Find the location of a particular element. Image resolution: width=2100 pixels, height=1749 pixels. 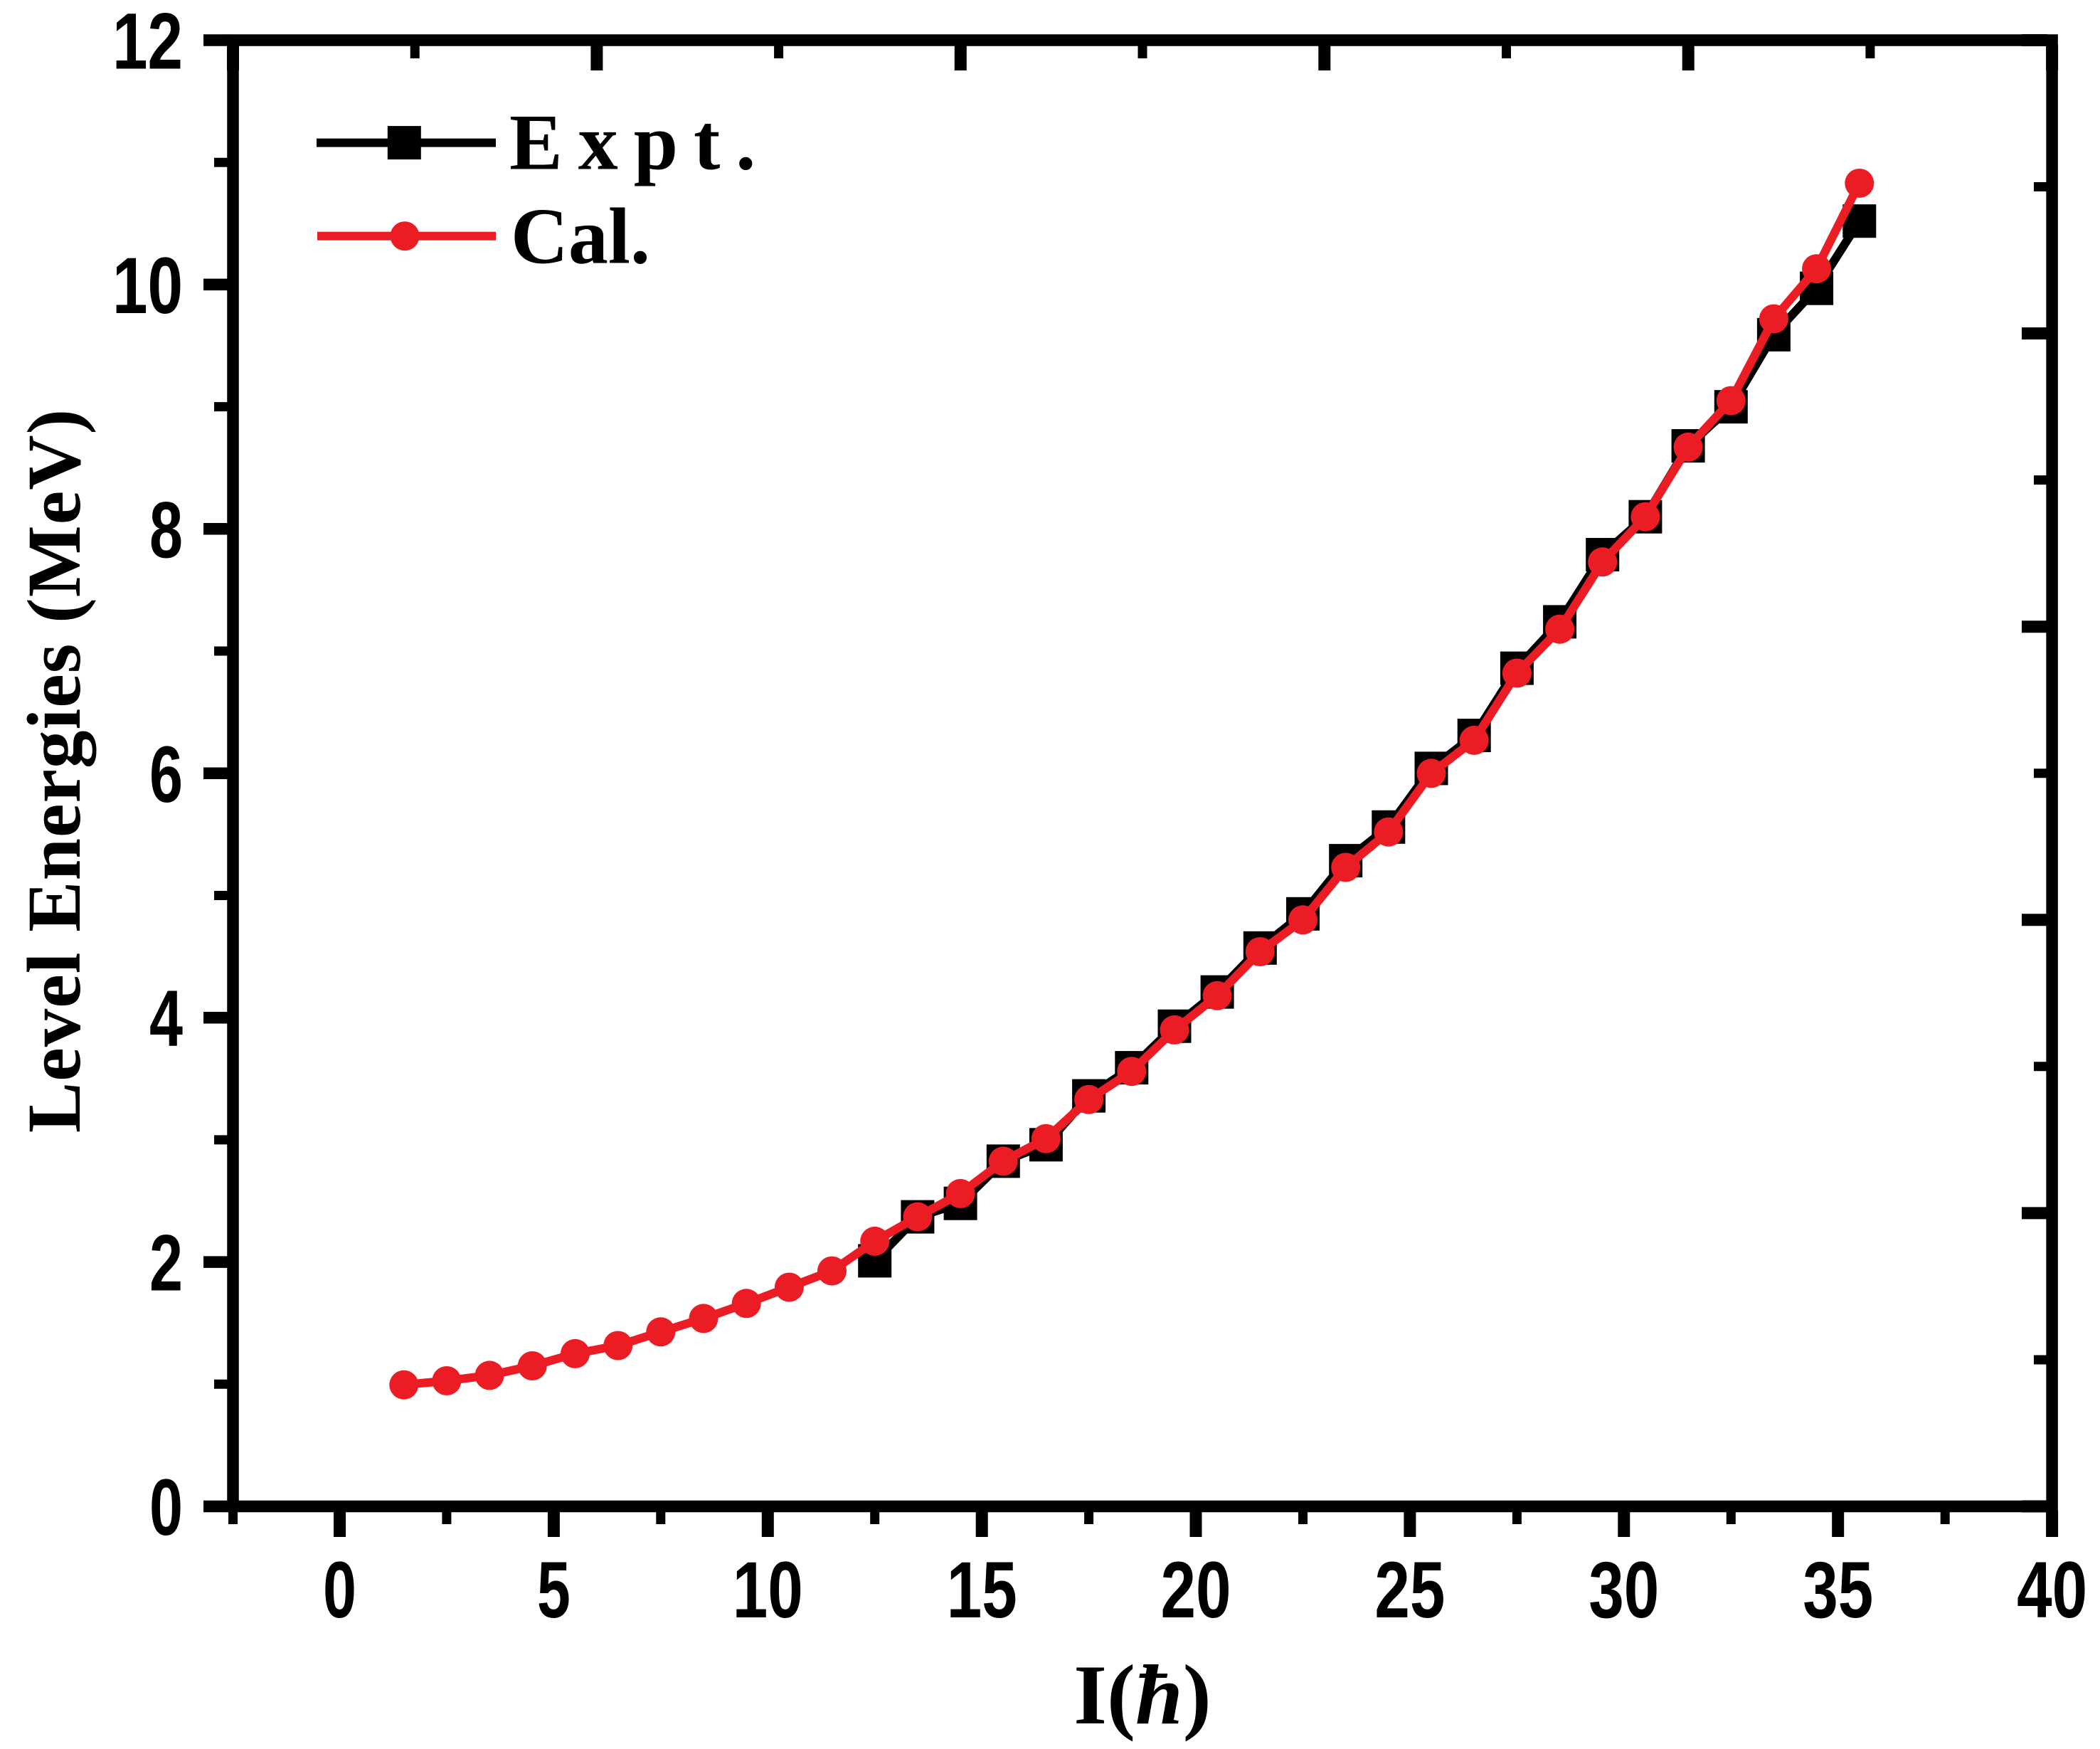

svg-text: 5 is located at coordinates (554, 1590).